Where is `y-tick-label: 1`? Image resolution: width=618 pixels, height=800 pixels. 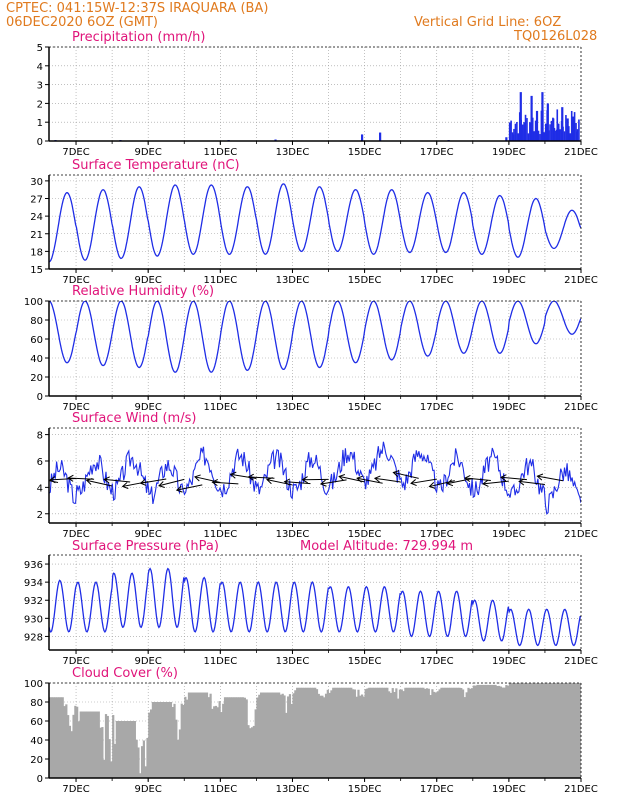
y-tick-label: 1 is located at coordinates (40, 123).